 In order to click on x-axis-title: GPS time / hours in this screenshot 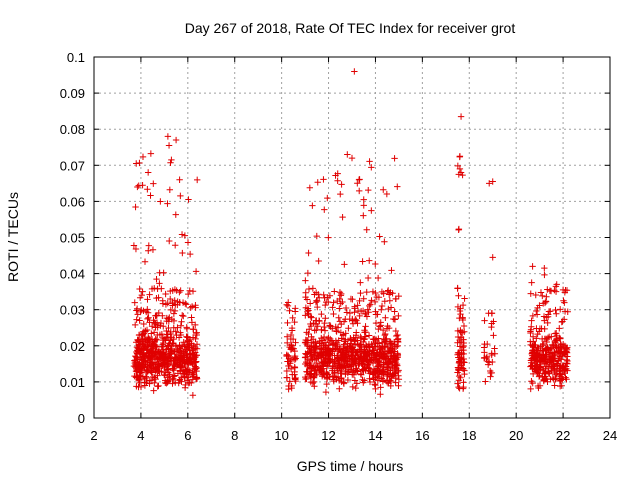, I will do `click(350, 466)`.